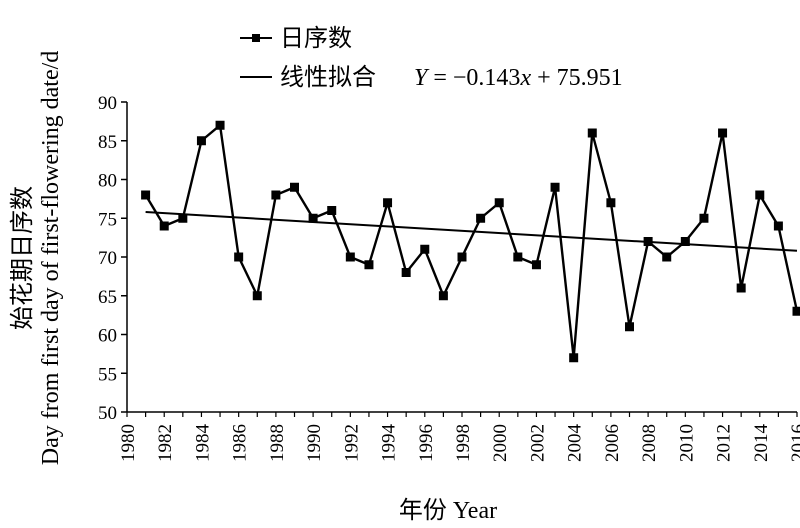 Image resolution: width=800 pixels, height=528 pixels. Describe the element at coordinates (107, 142) in the screenshot. I see `y-tick-label: 85` at that location.